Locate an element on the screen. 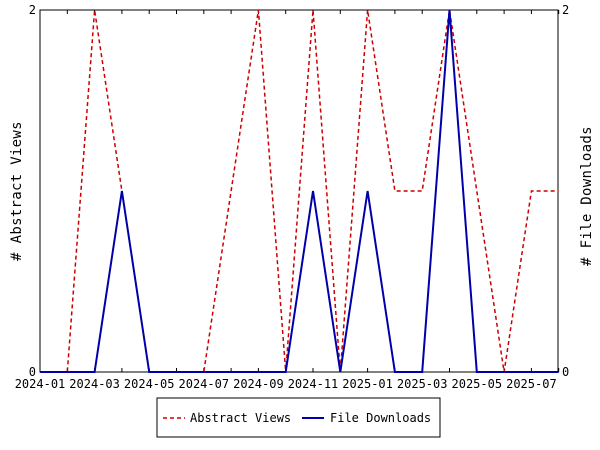 The width and height of the screenshot is (600, 450). y-axis-title-right: # File Downloads is located at coordinates (587, 196).